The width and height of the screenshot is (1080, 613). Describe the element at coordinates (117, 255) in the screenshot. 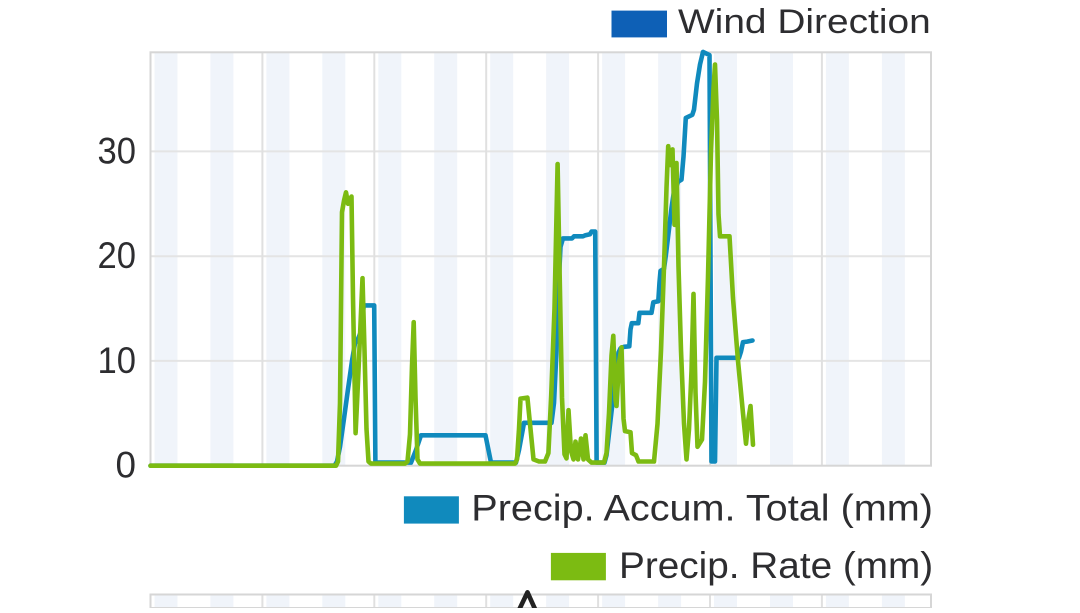

I see `svg-text: 20` at that location.